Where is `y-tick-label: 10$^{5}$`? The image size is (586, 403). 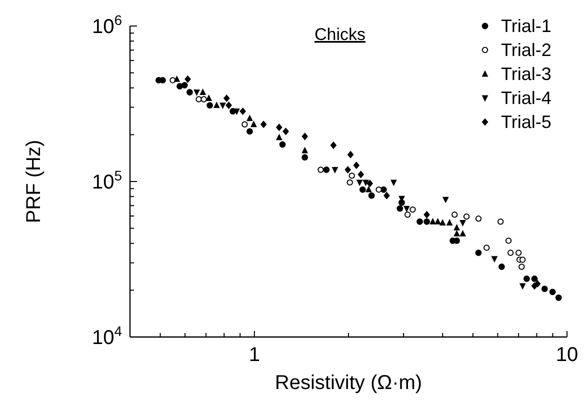 y-tick-label: 10$^{5}$ is located at coordinates (107, 181).